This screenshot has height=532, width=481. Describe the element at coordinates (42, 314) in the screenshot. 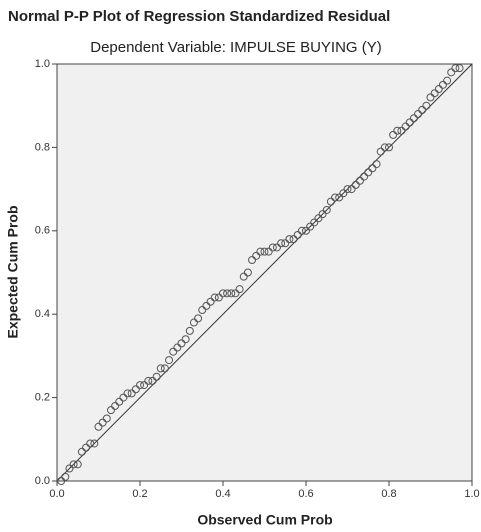

I see `y-tick-label: 0.4` at that location.